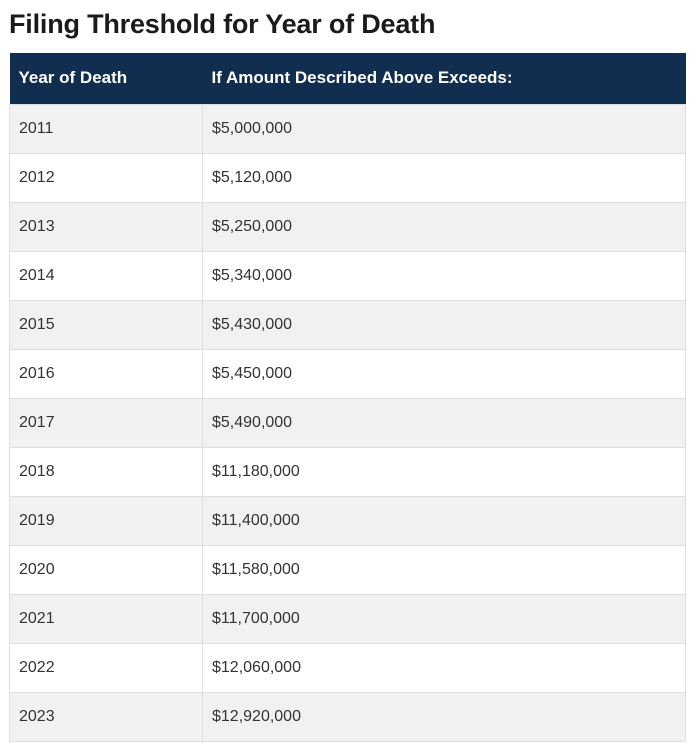  Describe the element at coordinates (444, 275) in the screenshot. I see `amount-cell: $5,340,000` at that location.